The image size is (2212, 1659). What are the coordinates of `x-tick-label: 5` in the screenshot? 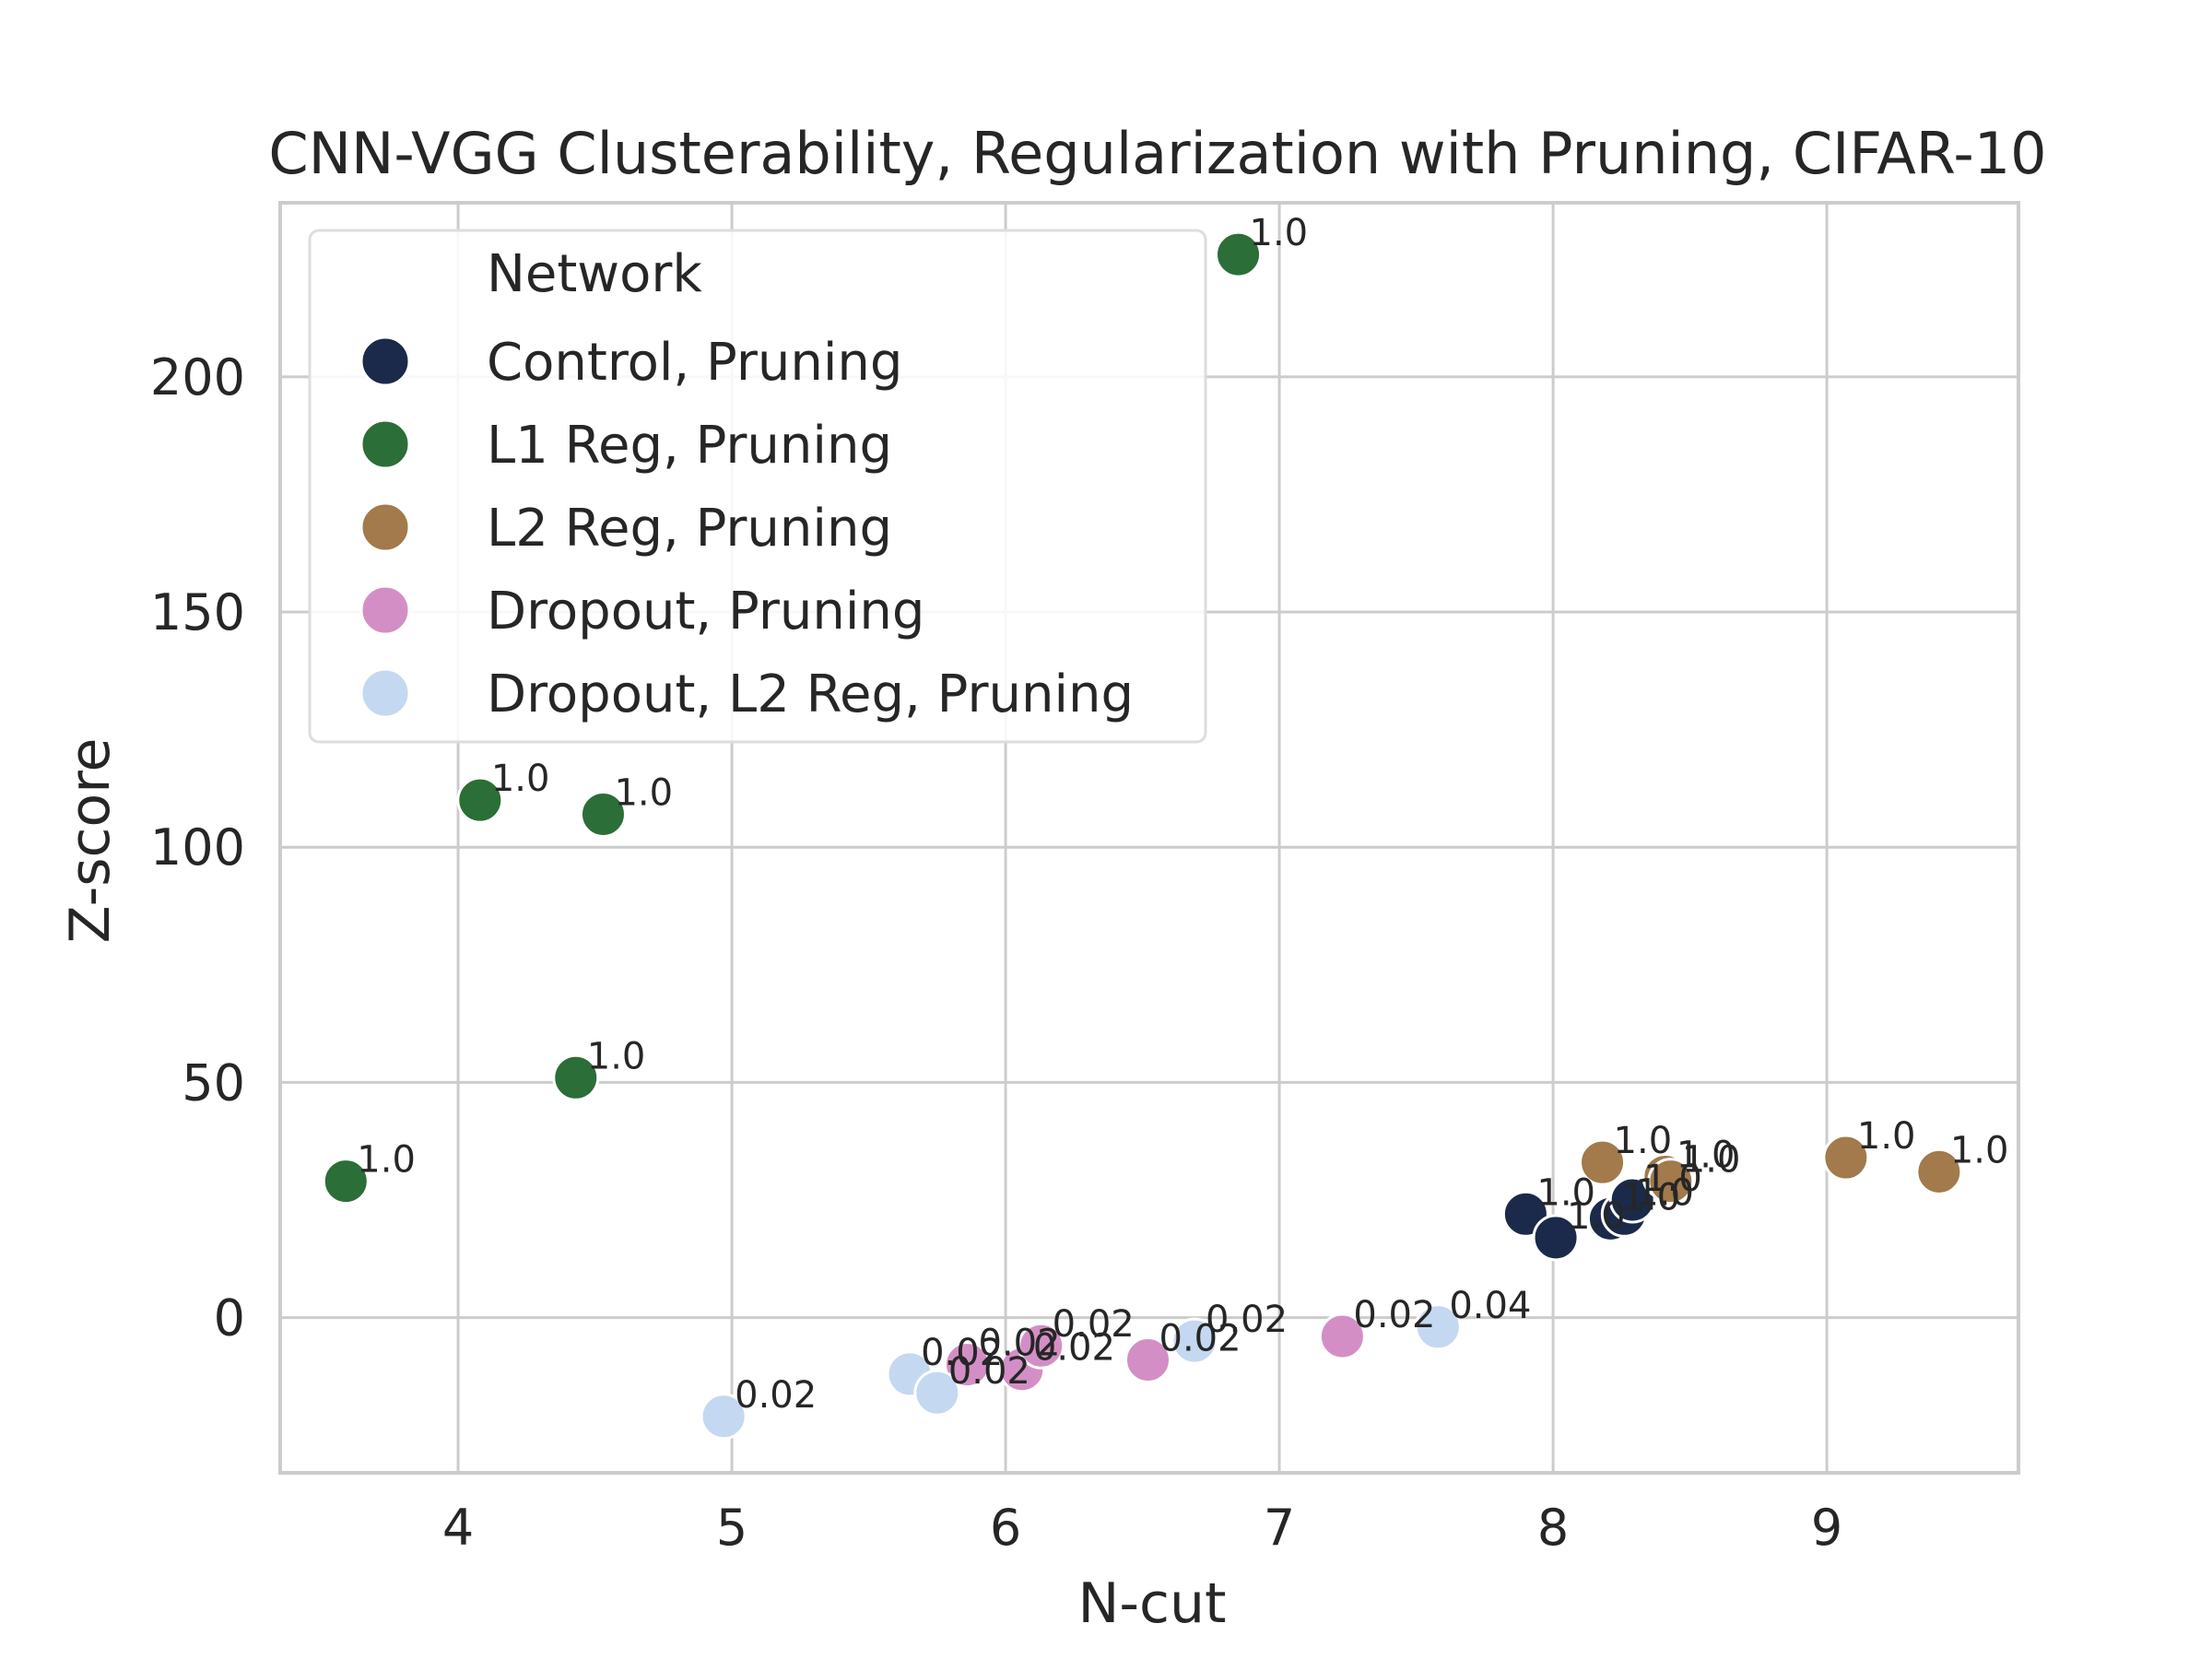 It's located at (731, 1528).